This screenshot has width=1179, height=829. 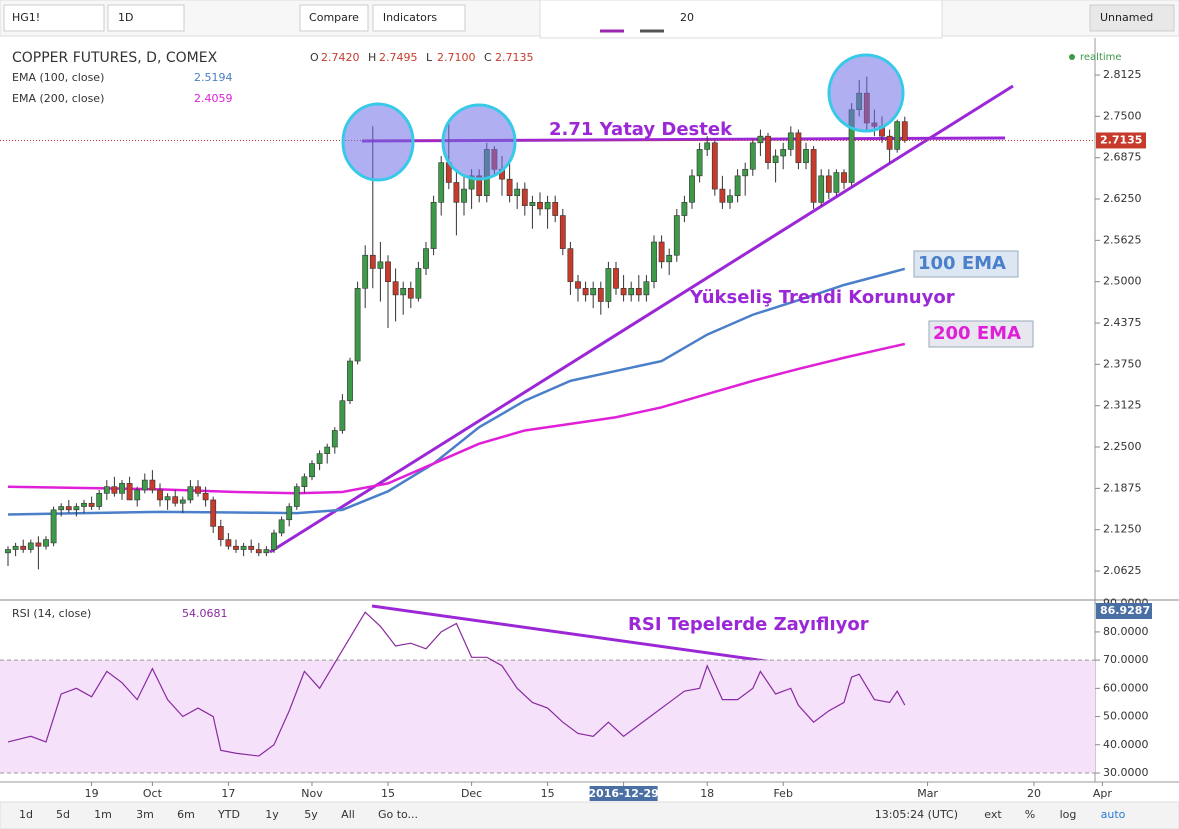 What do you see at coordinates (314, 57) in the screenshot?
I see `ohlc-key: O` at bounding box center [314, 57].